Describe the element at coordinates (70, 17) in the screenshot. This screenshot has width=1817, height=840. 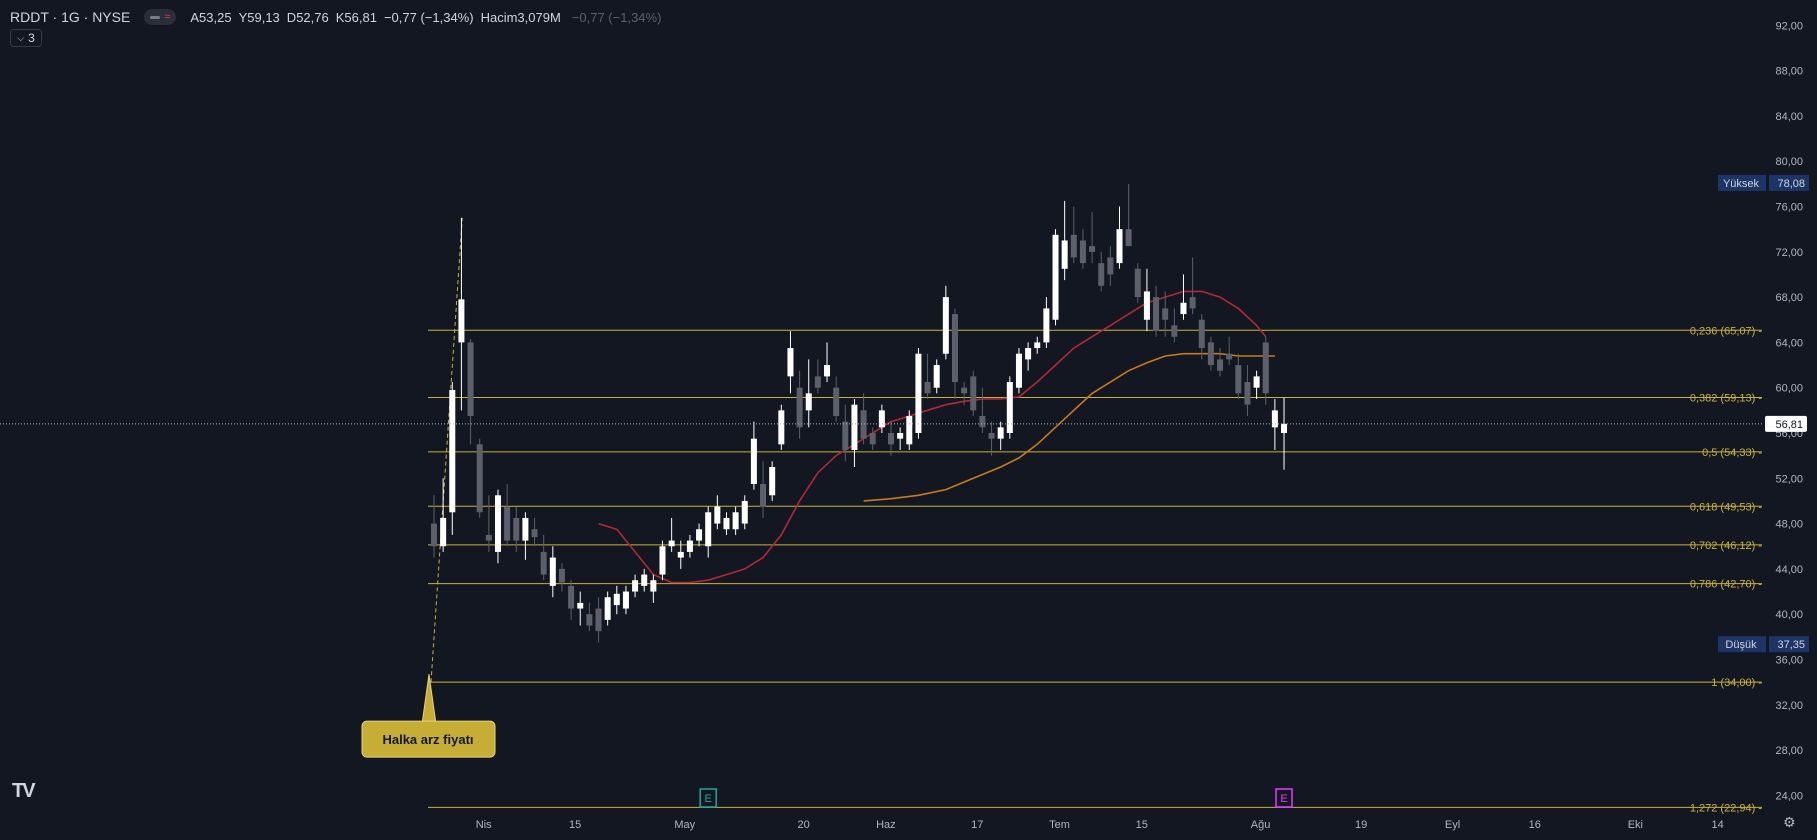
I see `symbol-title: RDDT · 1G · NYSE` at that location.